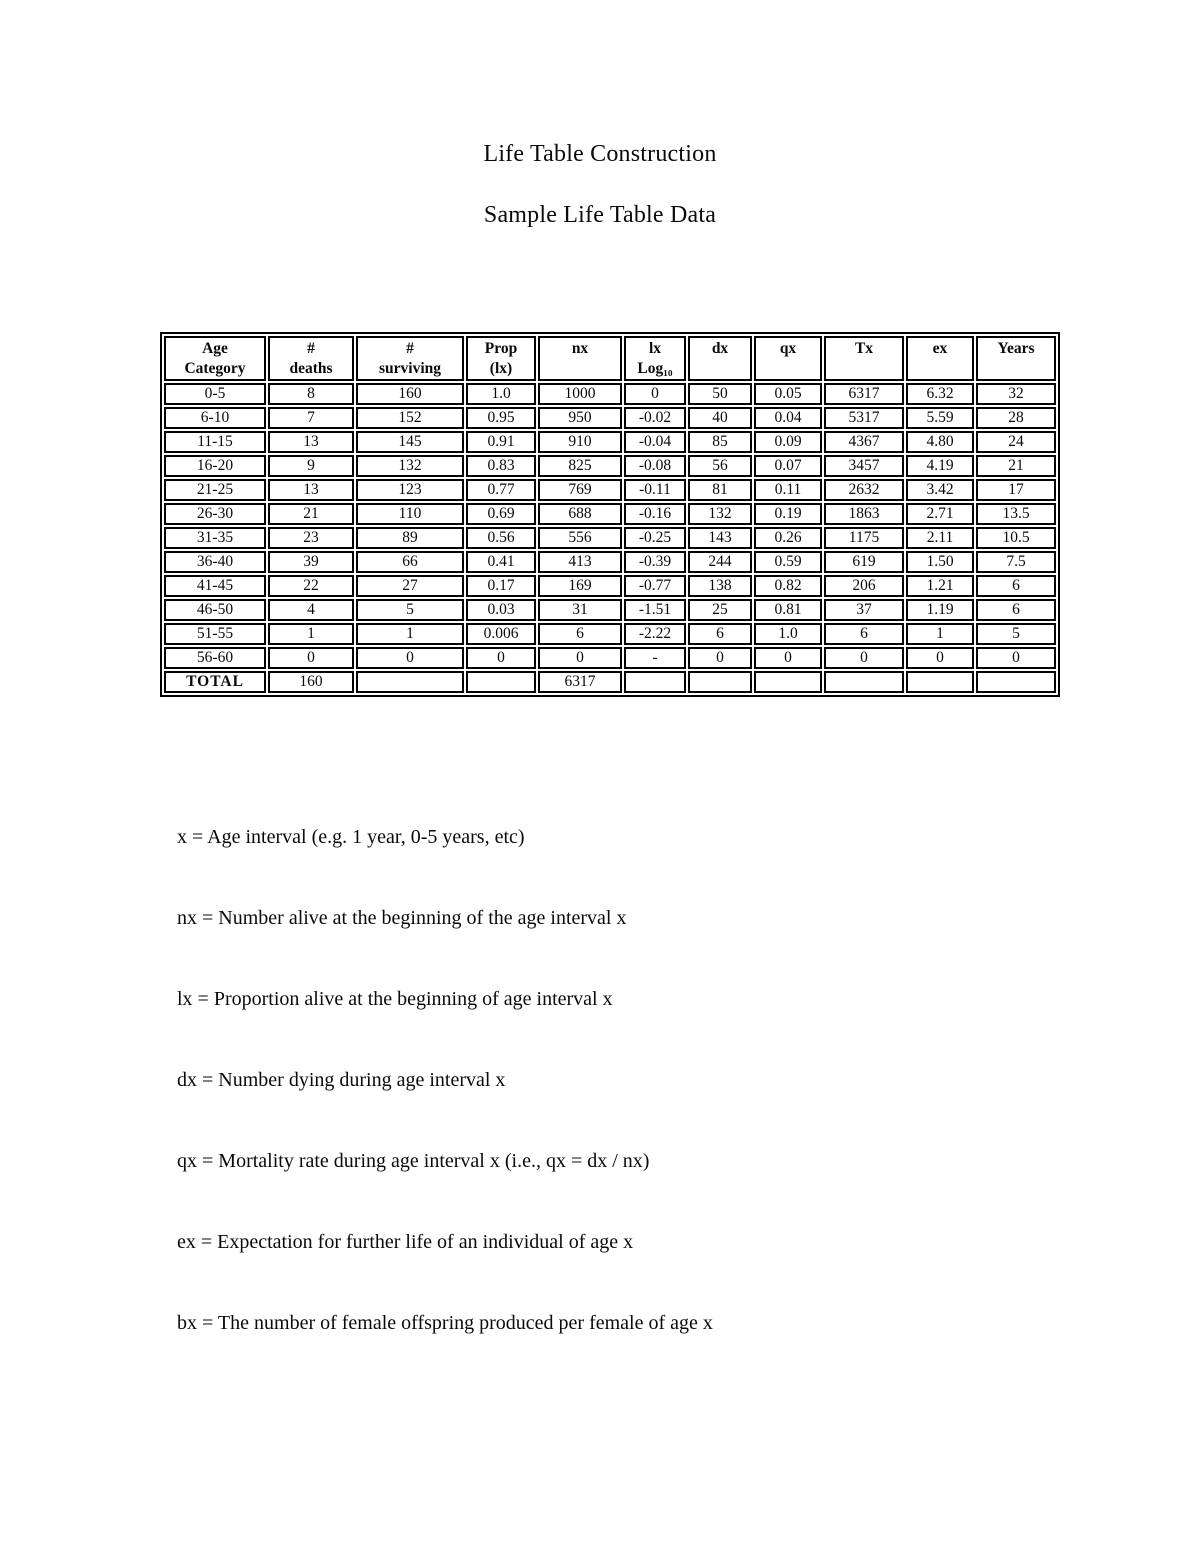 This screenshot has width=1200, height=1553. Describe the element at coordinates (655, 442) in the screenshot. I see `table-cell: -0.04` at that location.